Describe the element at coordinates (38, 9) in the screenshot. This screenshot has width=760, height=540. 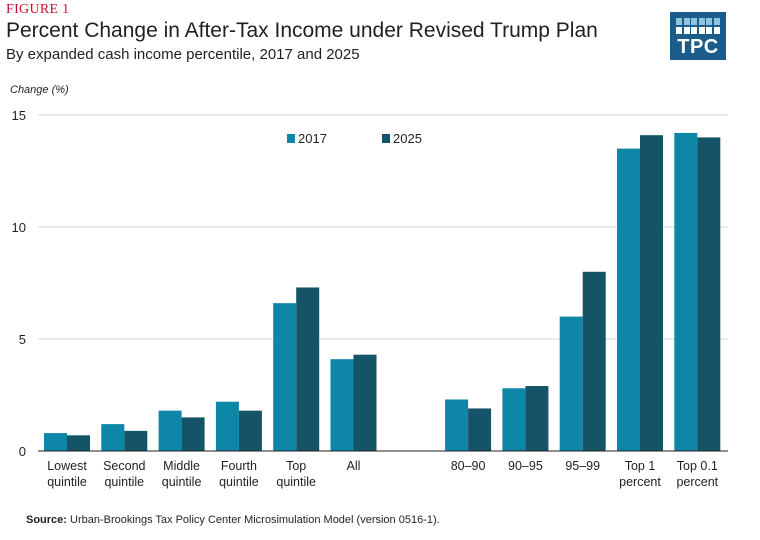
I see `figure-label: FIGURE 1` at that location.